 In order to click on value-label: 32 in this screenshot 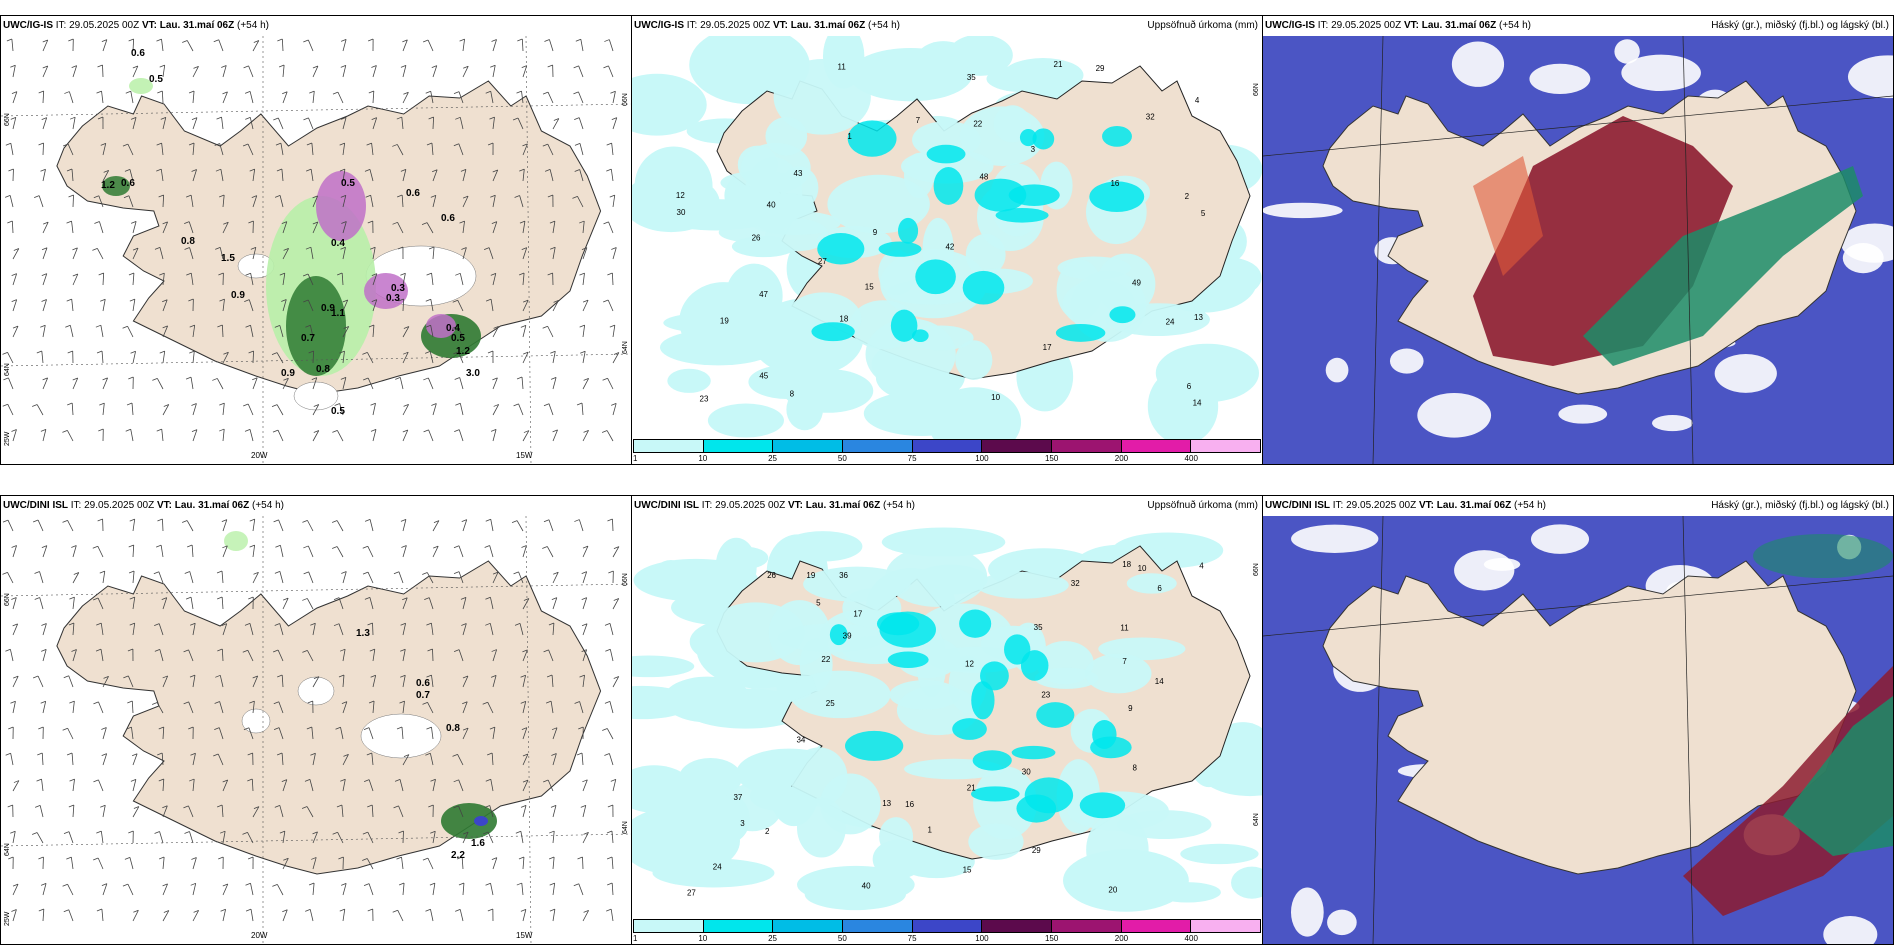, I will do `click(1075, 583)`.